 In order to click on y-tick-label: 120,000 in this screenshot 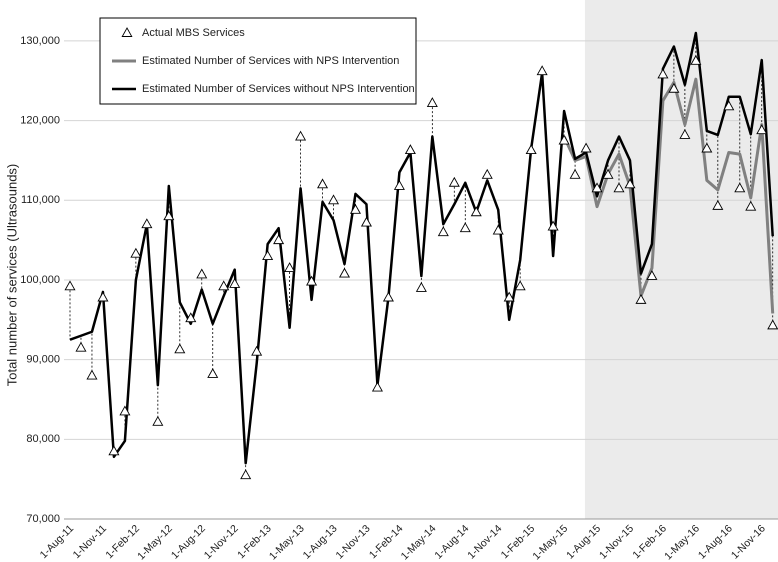, I will do `click(40, 121)`.